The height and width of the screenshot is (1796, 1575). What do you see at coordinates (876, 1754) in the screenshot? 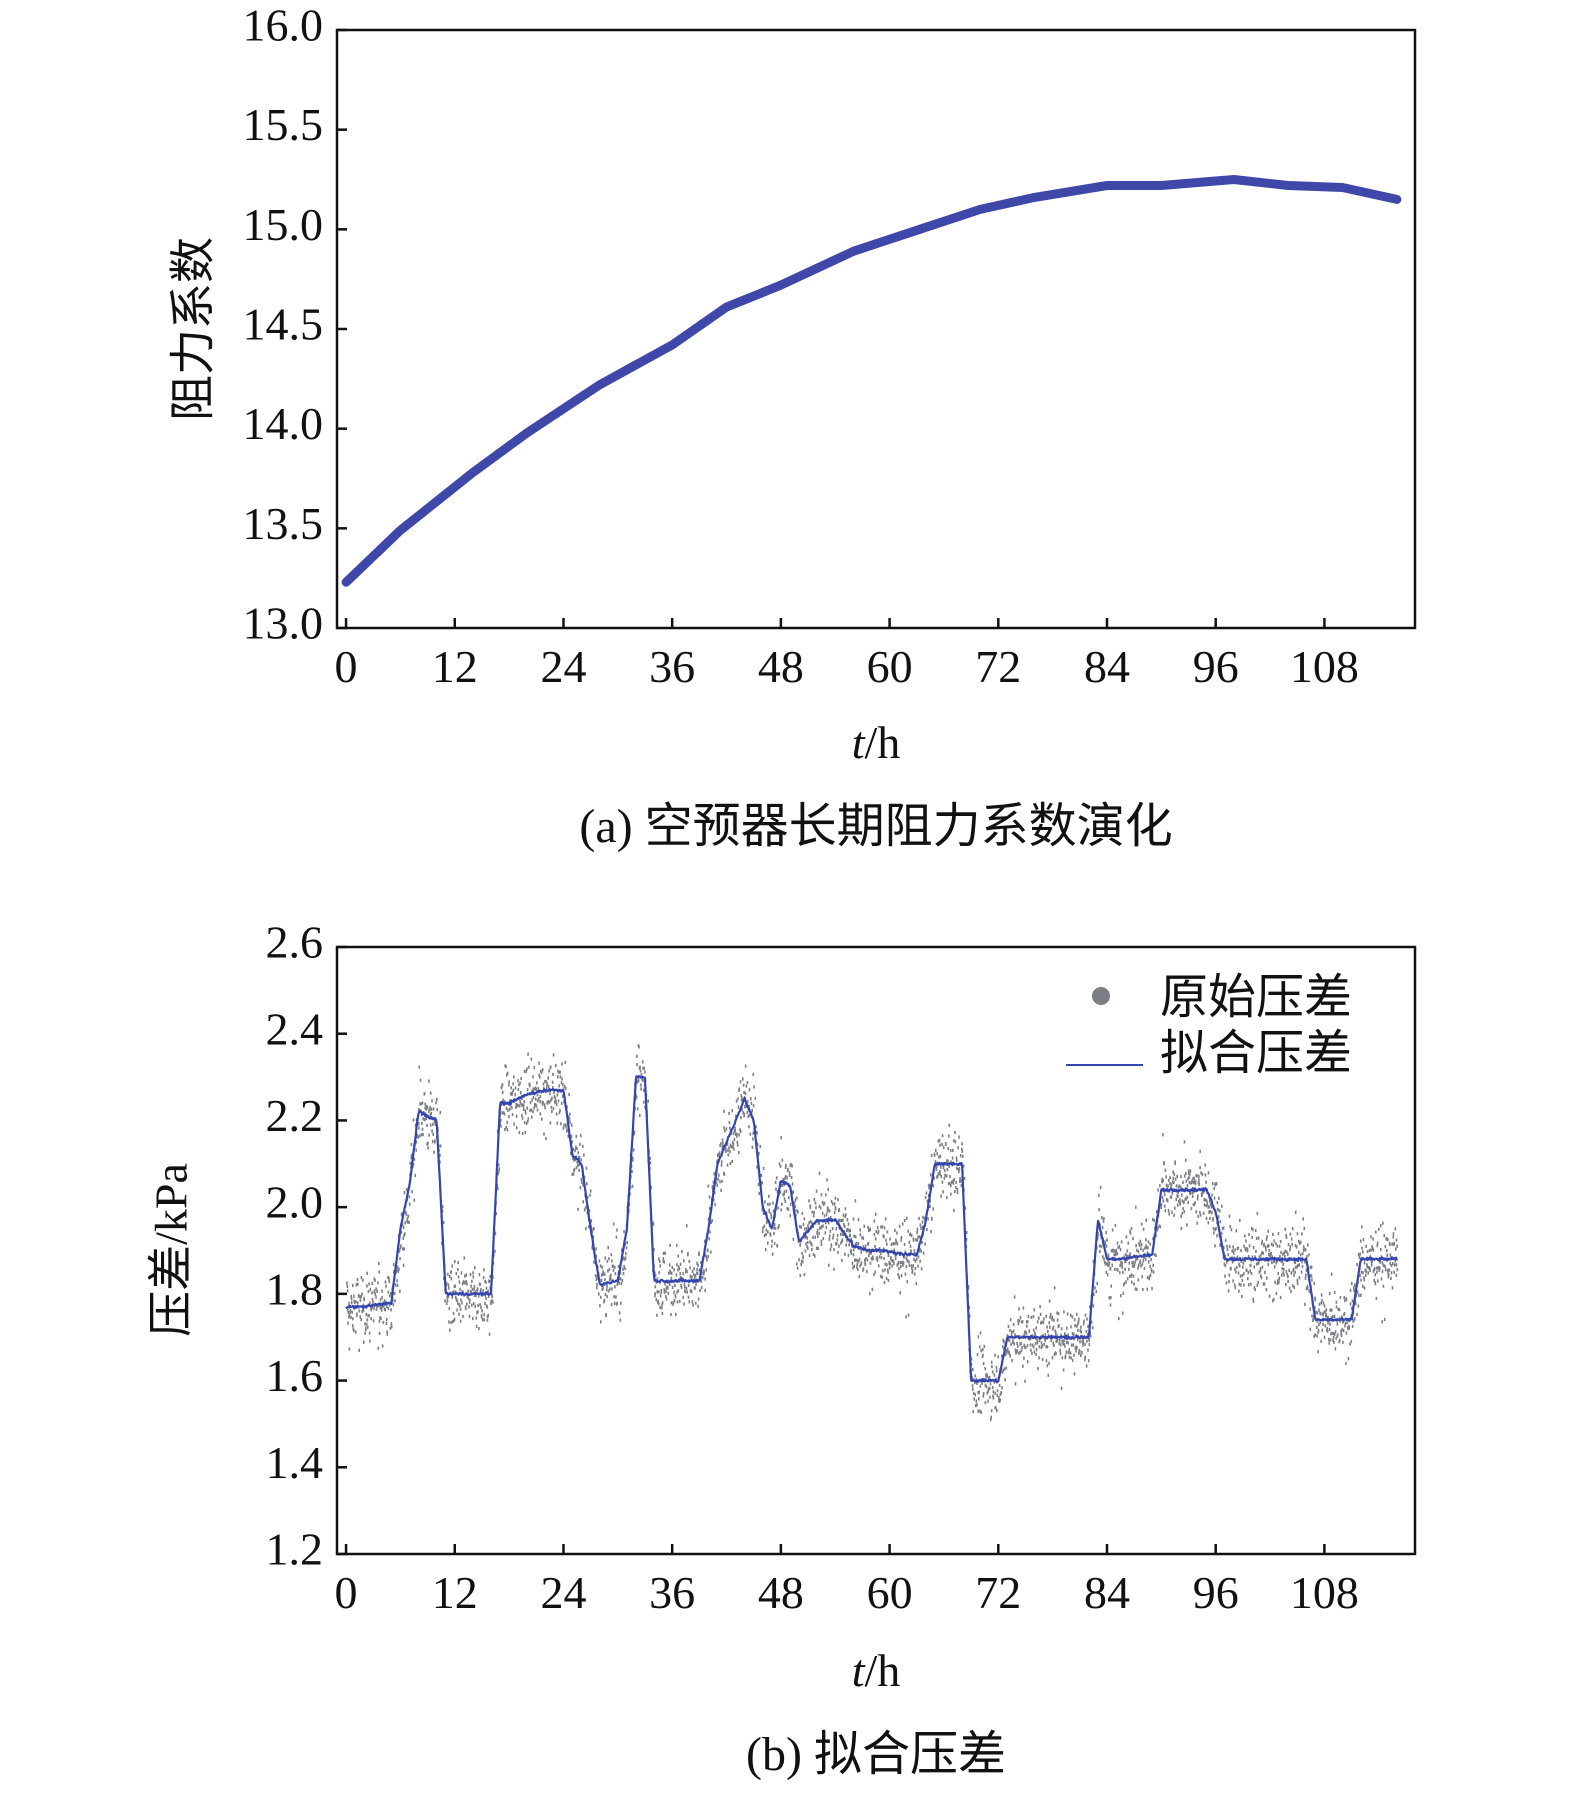
I see `chart-b-caption: (b) 拟合压差` at bounding box center [876, 1754].